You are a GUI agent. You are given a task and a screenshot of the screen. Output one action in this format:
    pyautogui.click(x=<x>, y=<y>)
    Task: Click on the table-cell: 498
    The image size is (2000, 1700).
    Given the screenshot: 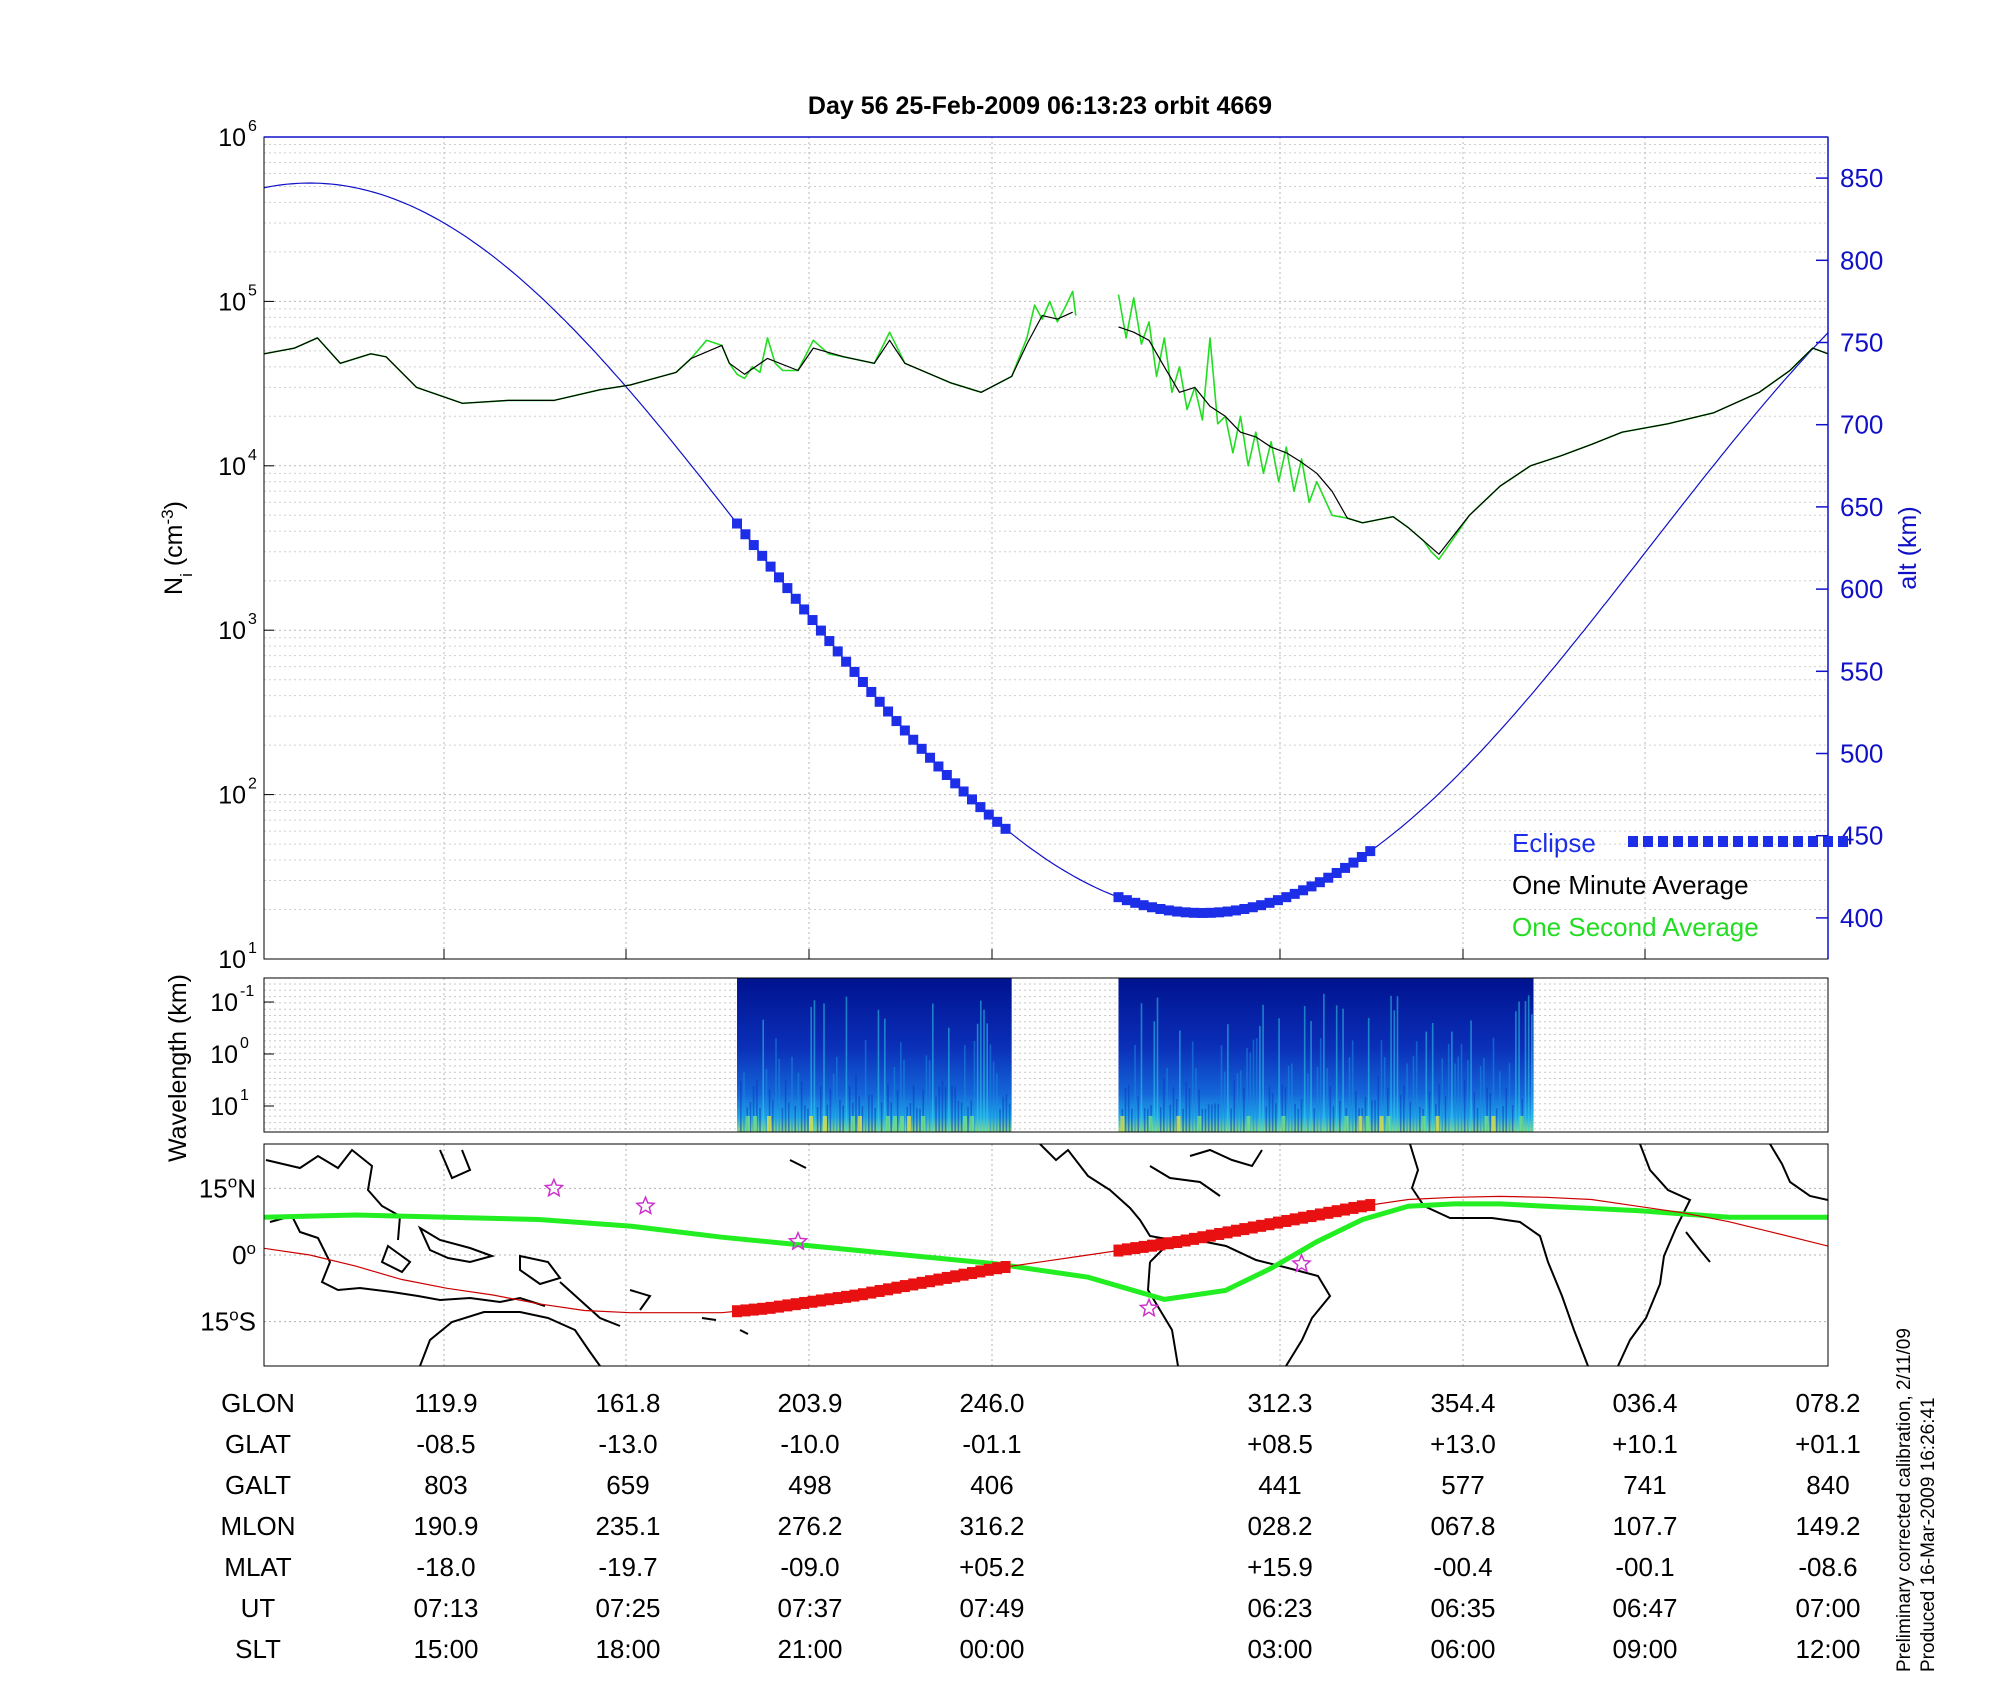 What is the action you would take?
    pyautogui.click(x=809, y=1485)
    